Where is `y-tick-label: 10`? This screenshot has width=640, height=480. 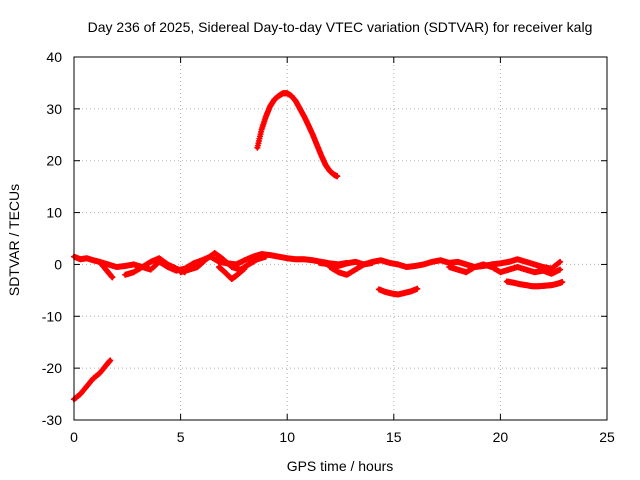 y-tick-label: 10 is located at coordinates (54, 213).